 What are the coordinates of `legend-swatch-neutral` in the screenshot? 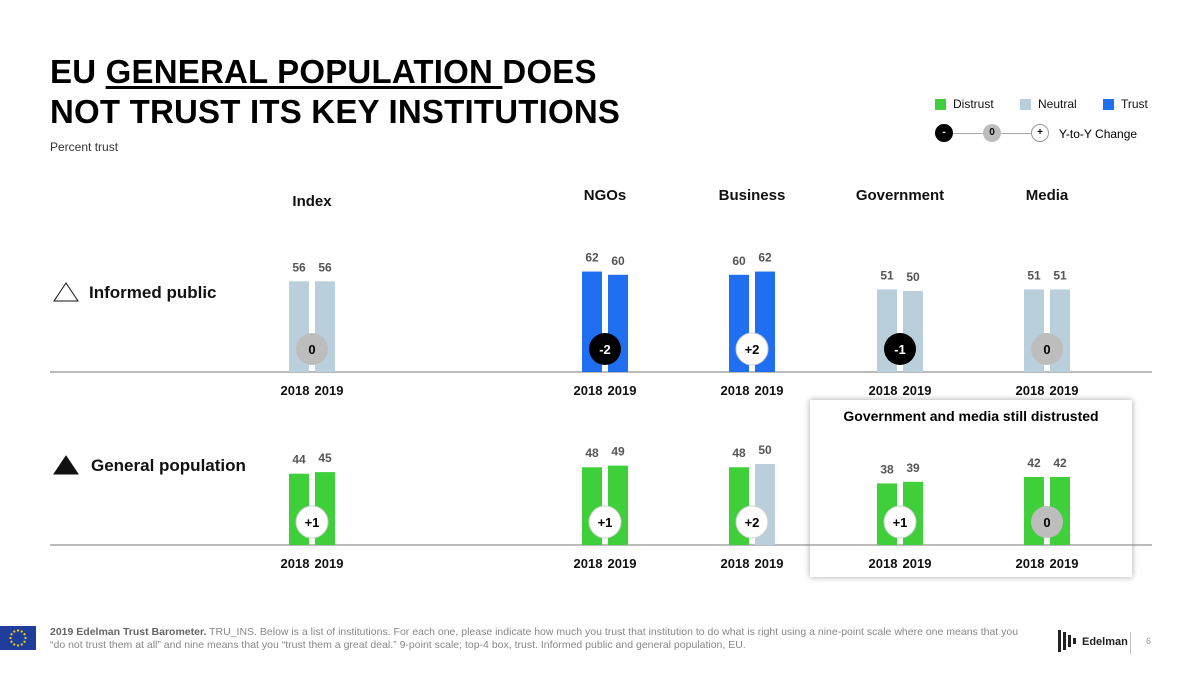 It's located at (1025, 104).